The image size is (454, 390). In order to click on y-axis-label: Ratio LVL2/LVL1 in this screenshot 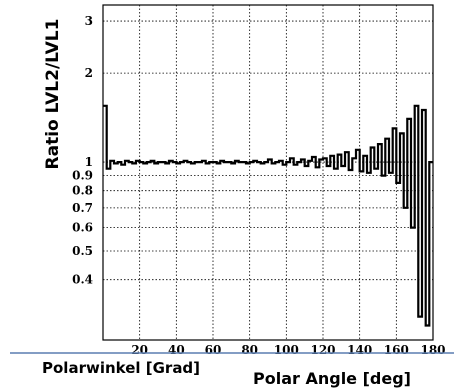, I will do `click(53, 94)`.